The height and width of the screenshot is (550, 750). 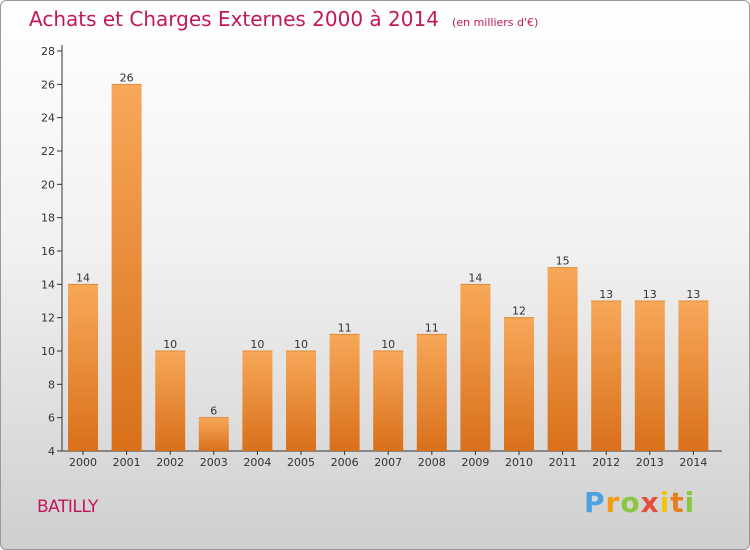 I want to click on y-tick-label: 4, so click(x=51, y=451).